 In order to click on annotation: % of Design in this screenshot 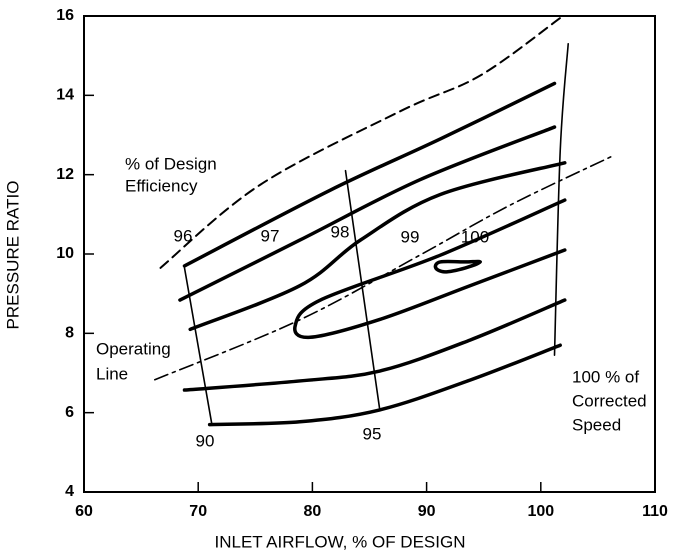, I will do `click(171, 163)`.